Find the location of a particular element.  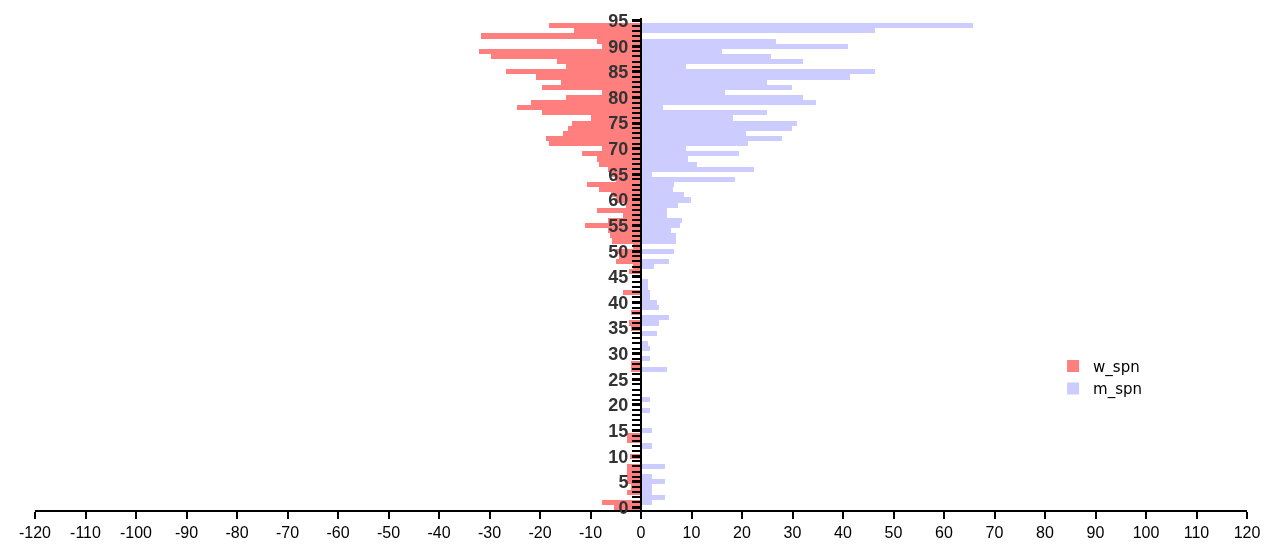

y-tick-label: 40 is located at coordinates (618, 302).